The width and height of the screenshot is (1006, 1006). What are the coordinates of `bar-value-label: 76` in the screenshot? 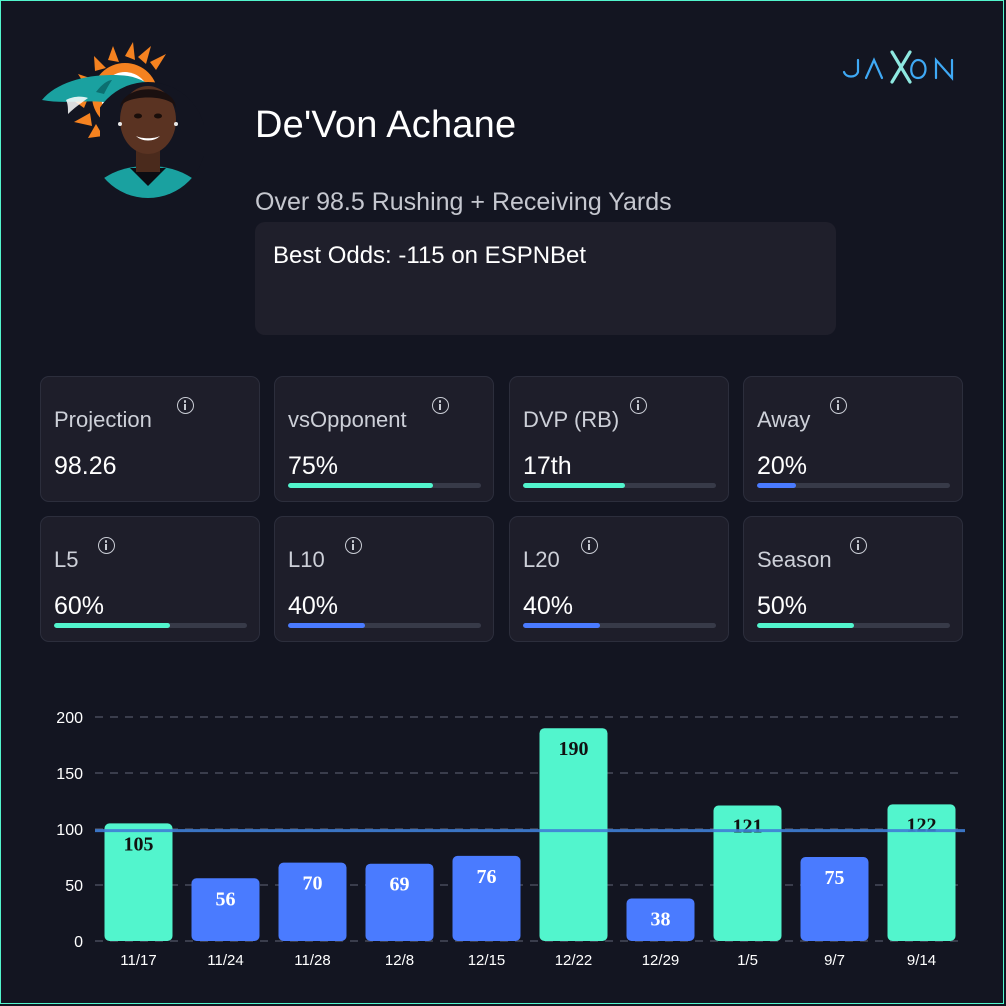 It's located at (487, 877).